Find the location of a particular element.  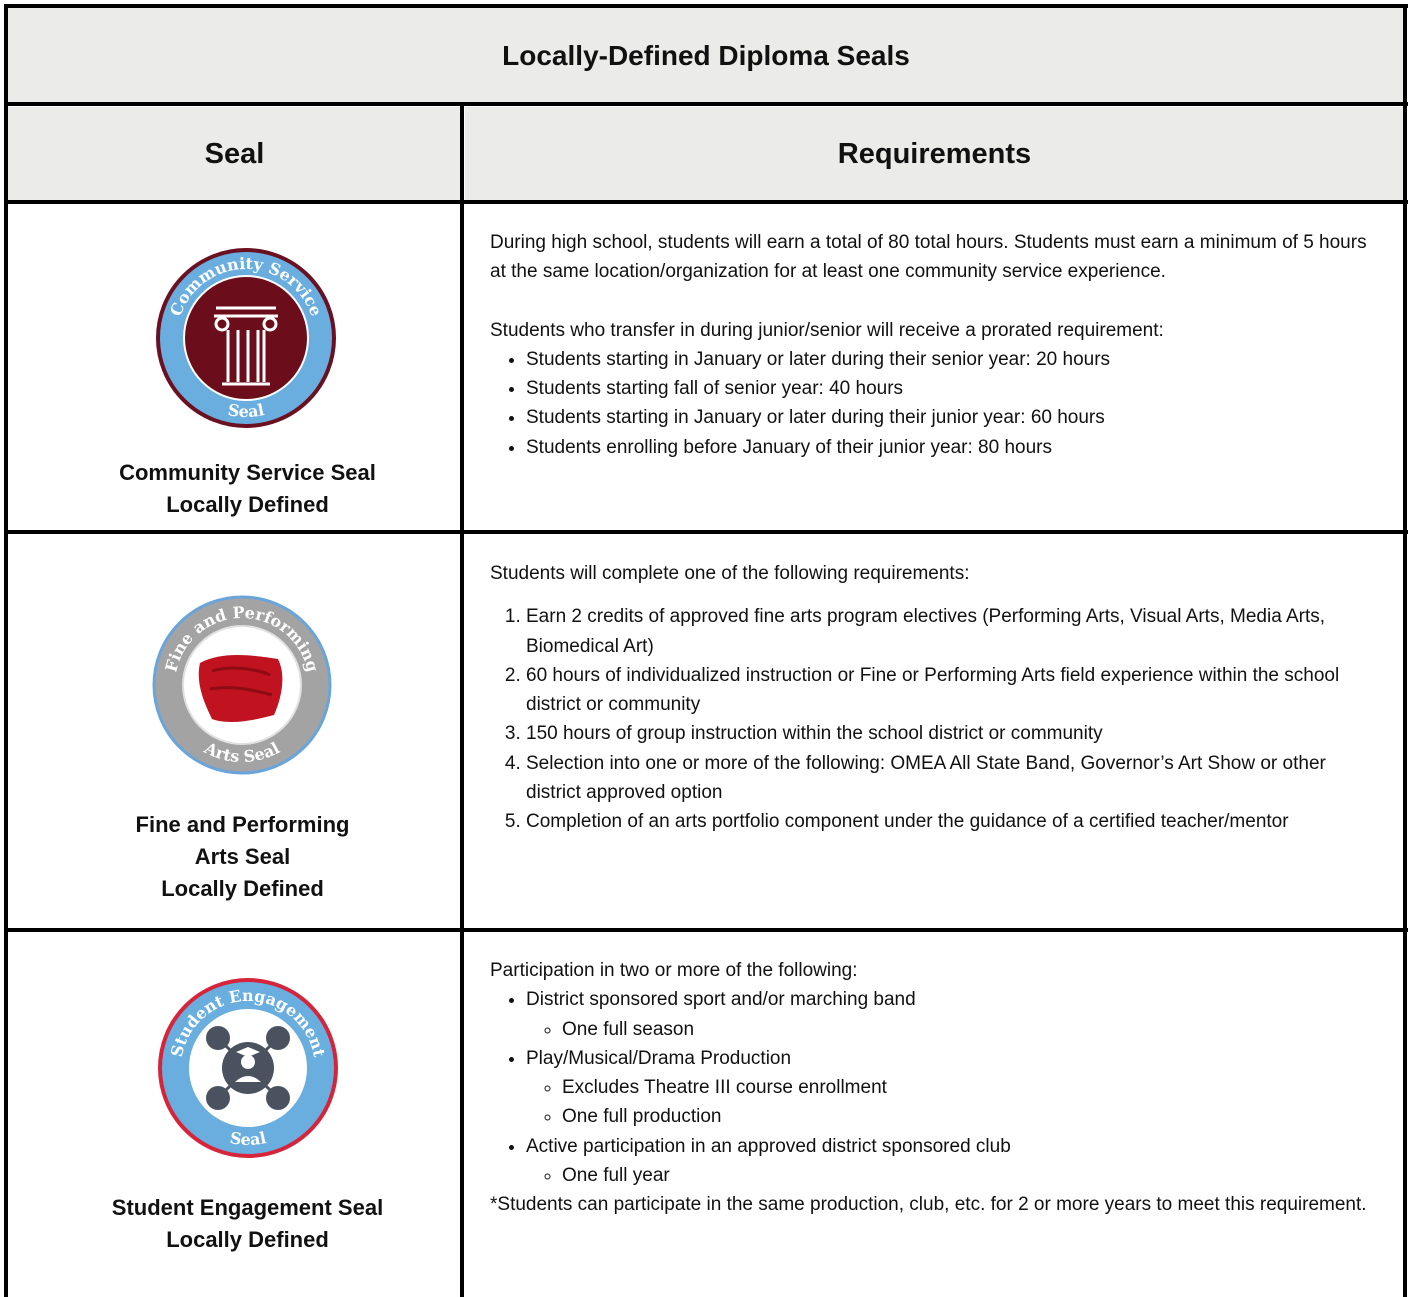

badge-center is located at coordinates (246, 338).